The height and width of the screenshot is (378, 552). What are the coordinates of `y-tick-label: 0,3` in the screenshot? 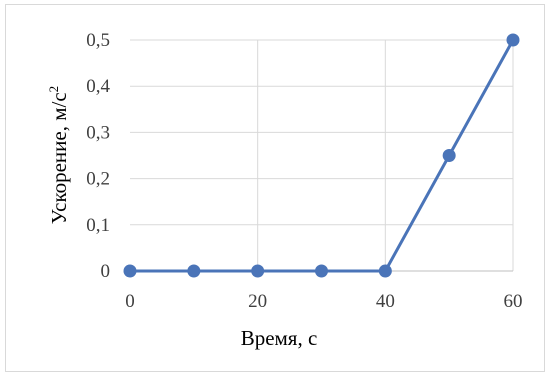 It's located at (98, 132).